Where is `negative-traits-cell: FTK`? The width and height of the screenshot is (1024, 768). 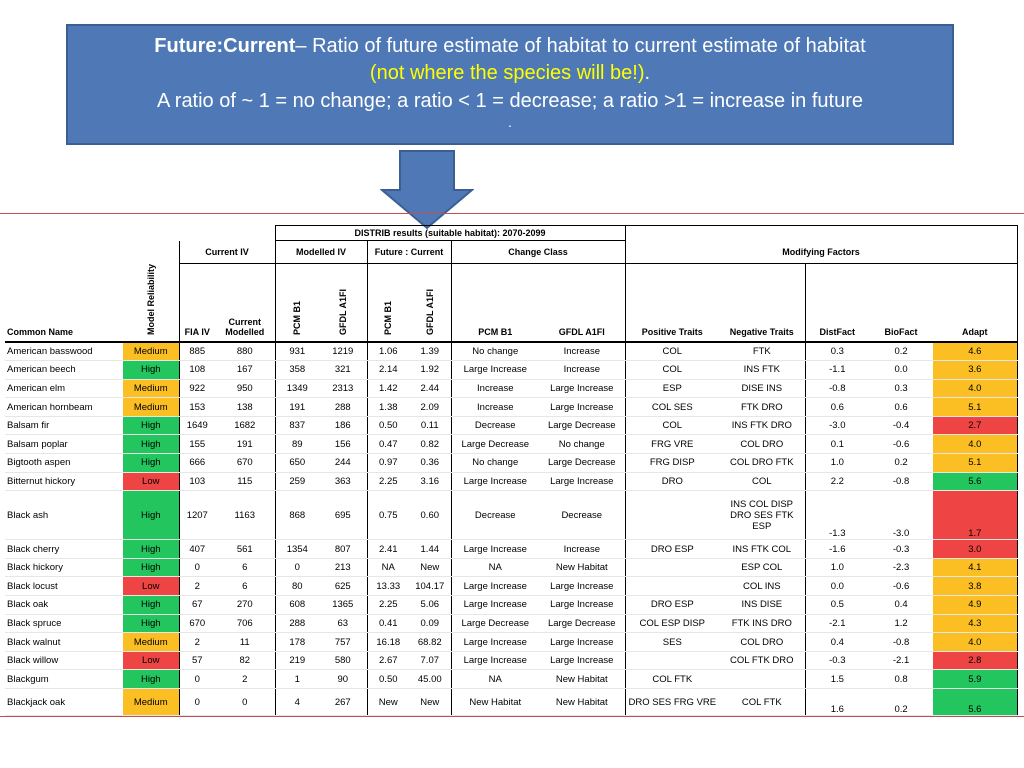
negative-traits-cell: FTK is located at coordinates (762, 351).